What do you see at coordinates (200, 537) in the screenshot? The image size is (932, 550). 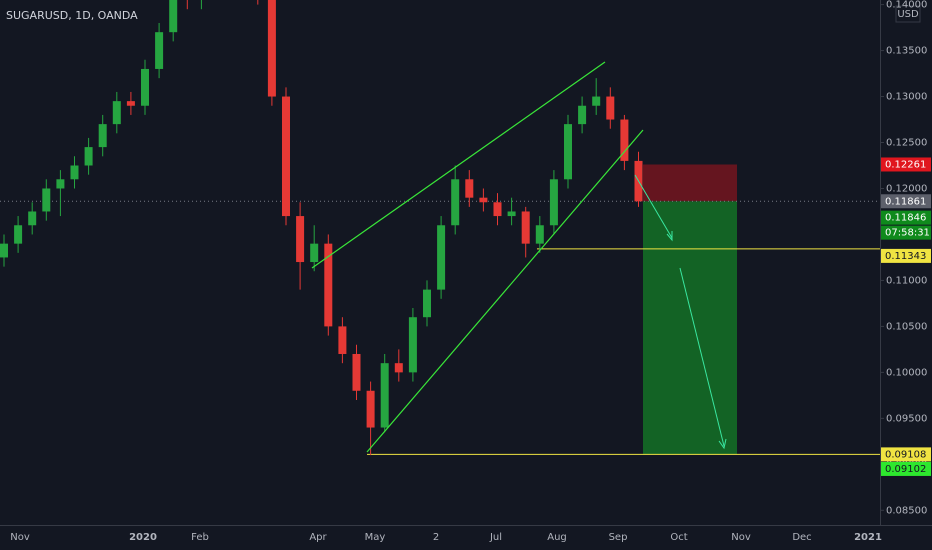 I see `x-tick-label: Feb` at bounding box center [200, 537].